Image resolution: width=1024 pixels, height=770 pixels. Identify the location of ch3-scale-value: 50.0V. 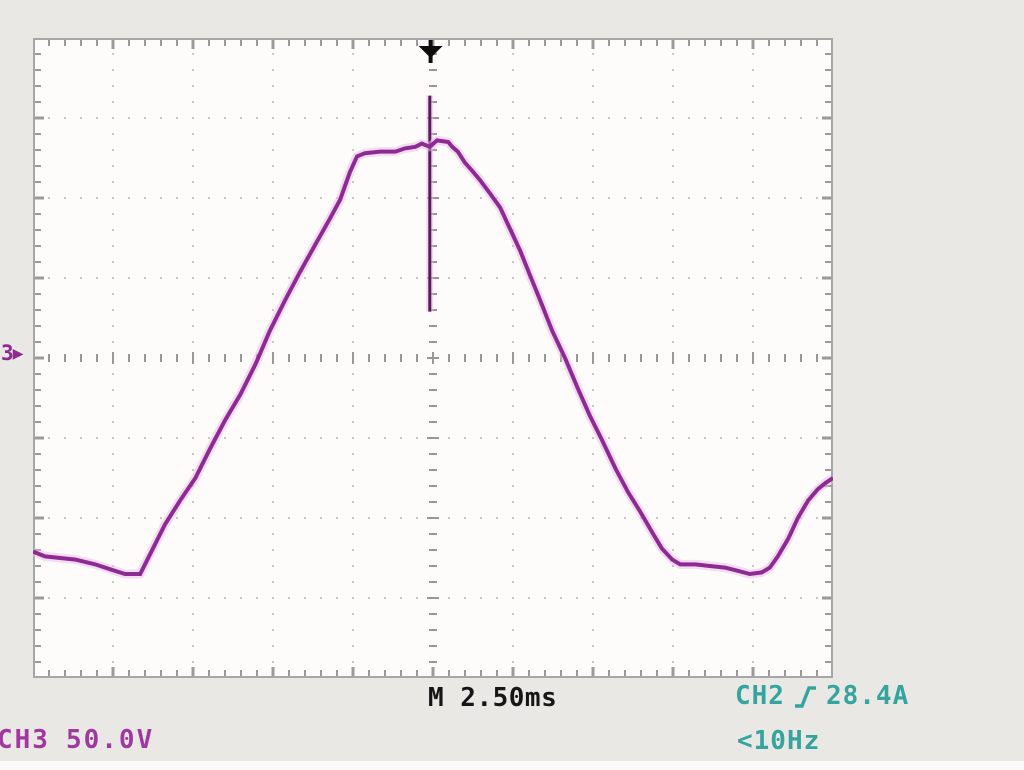
(110, 740).